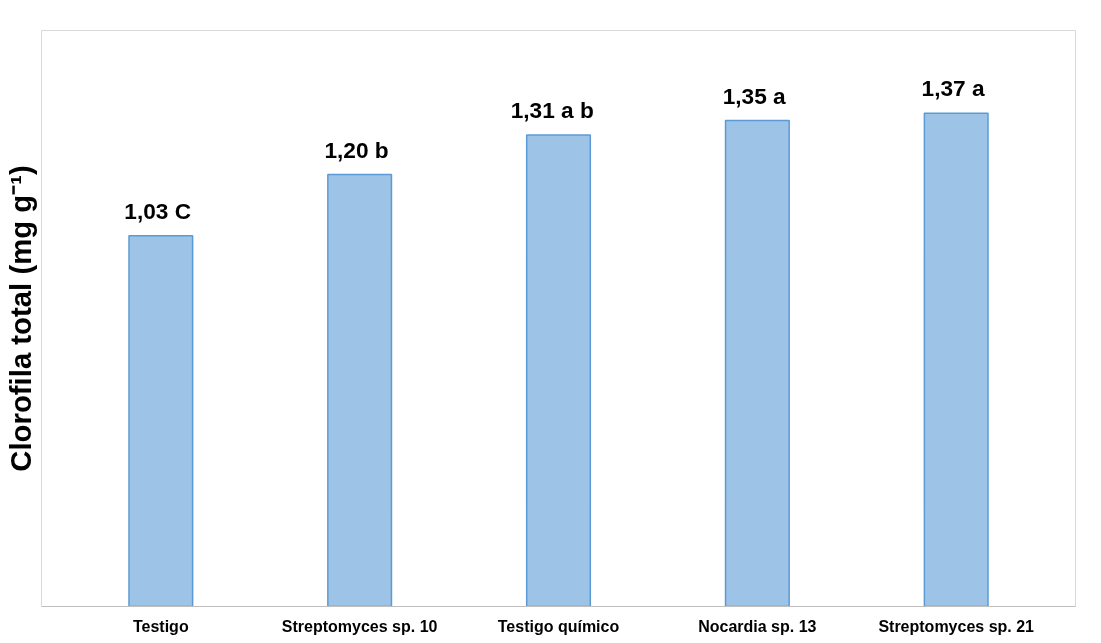  I want to click on x-tick-label: Testigo químico, so click(558, 626).